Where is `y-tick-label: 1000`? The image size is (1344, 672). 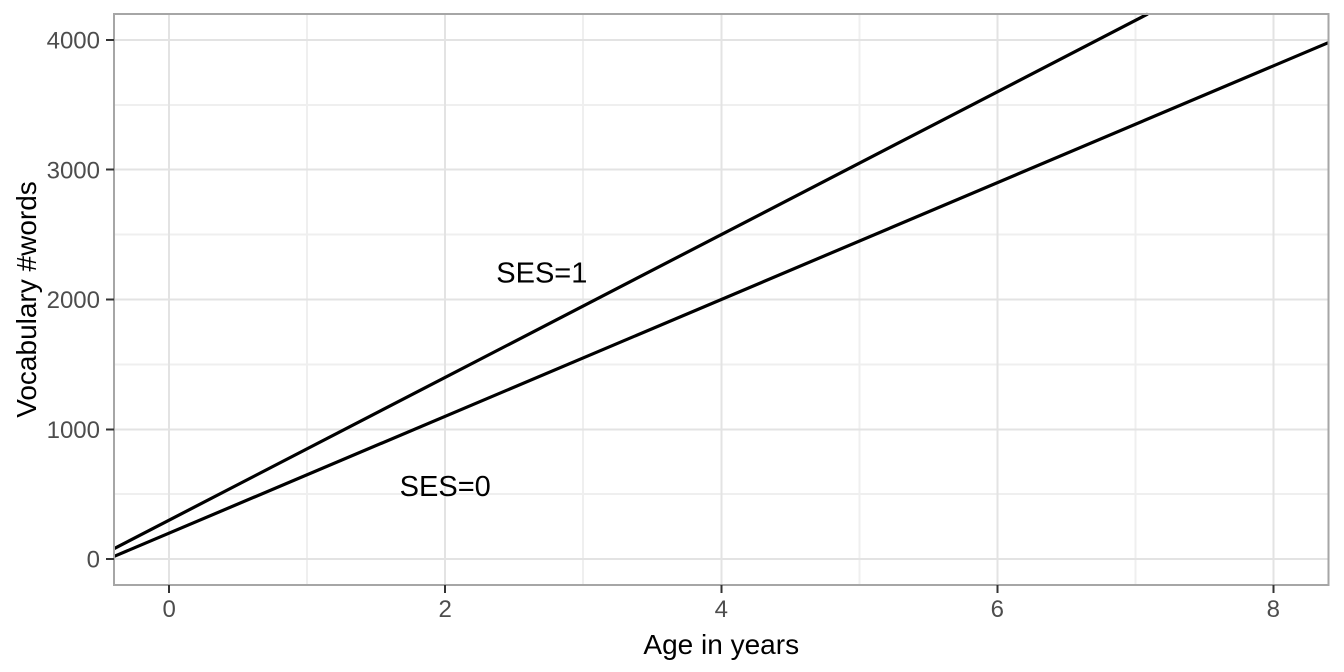 y-tick-label: 1000 is located at coordinates (73, 430).